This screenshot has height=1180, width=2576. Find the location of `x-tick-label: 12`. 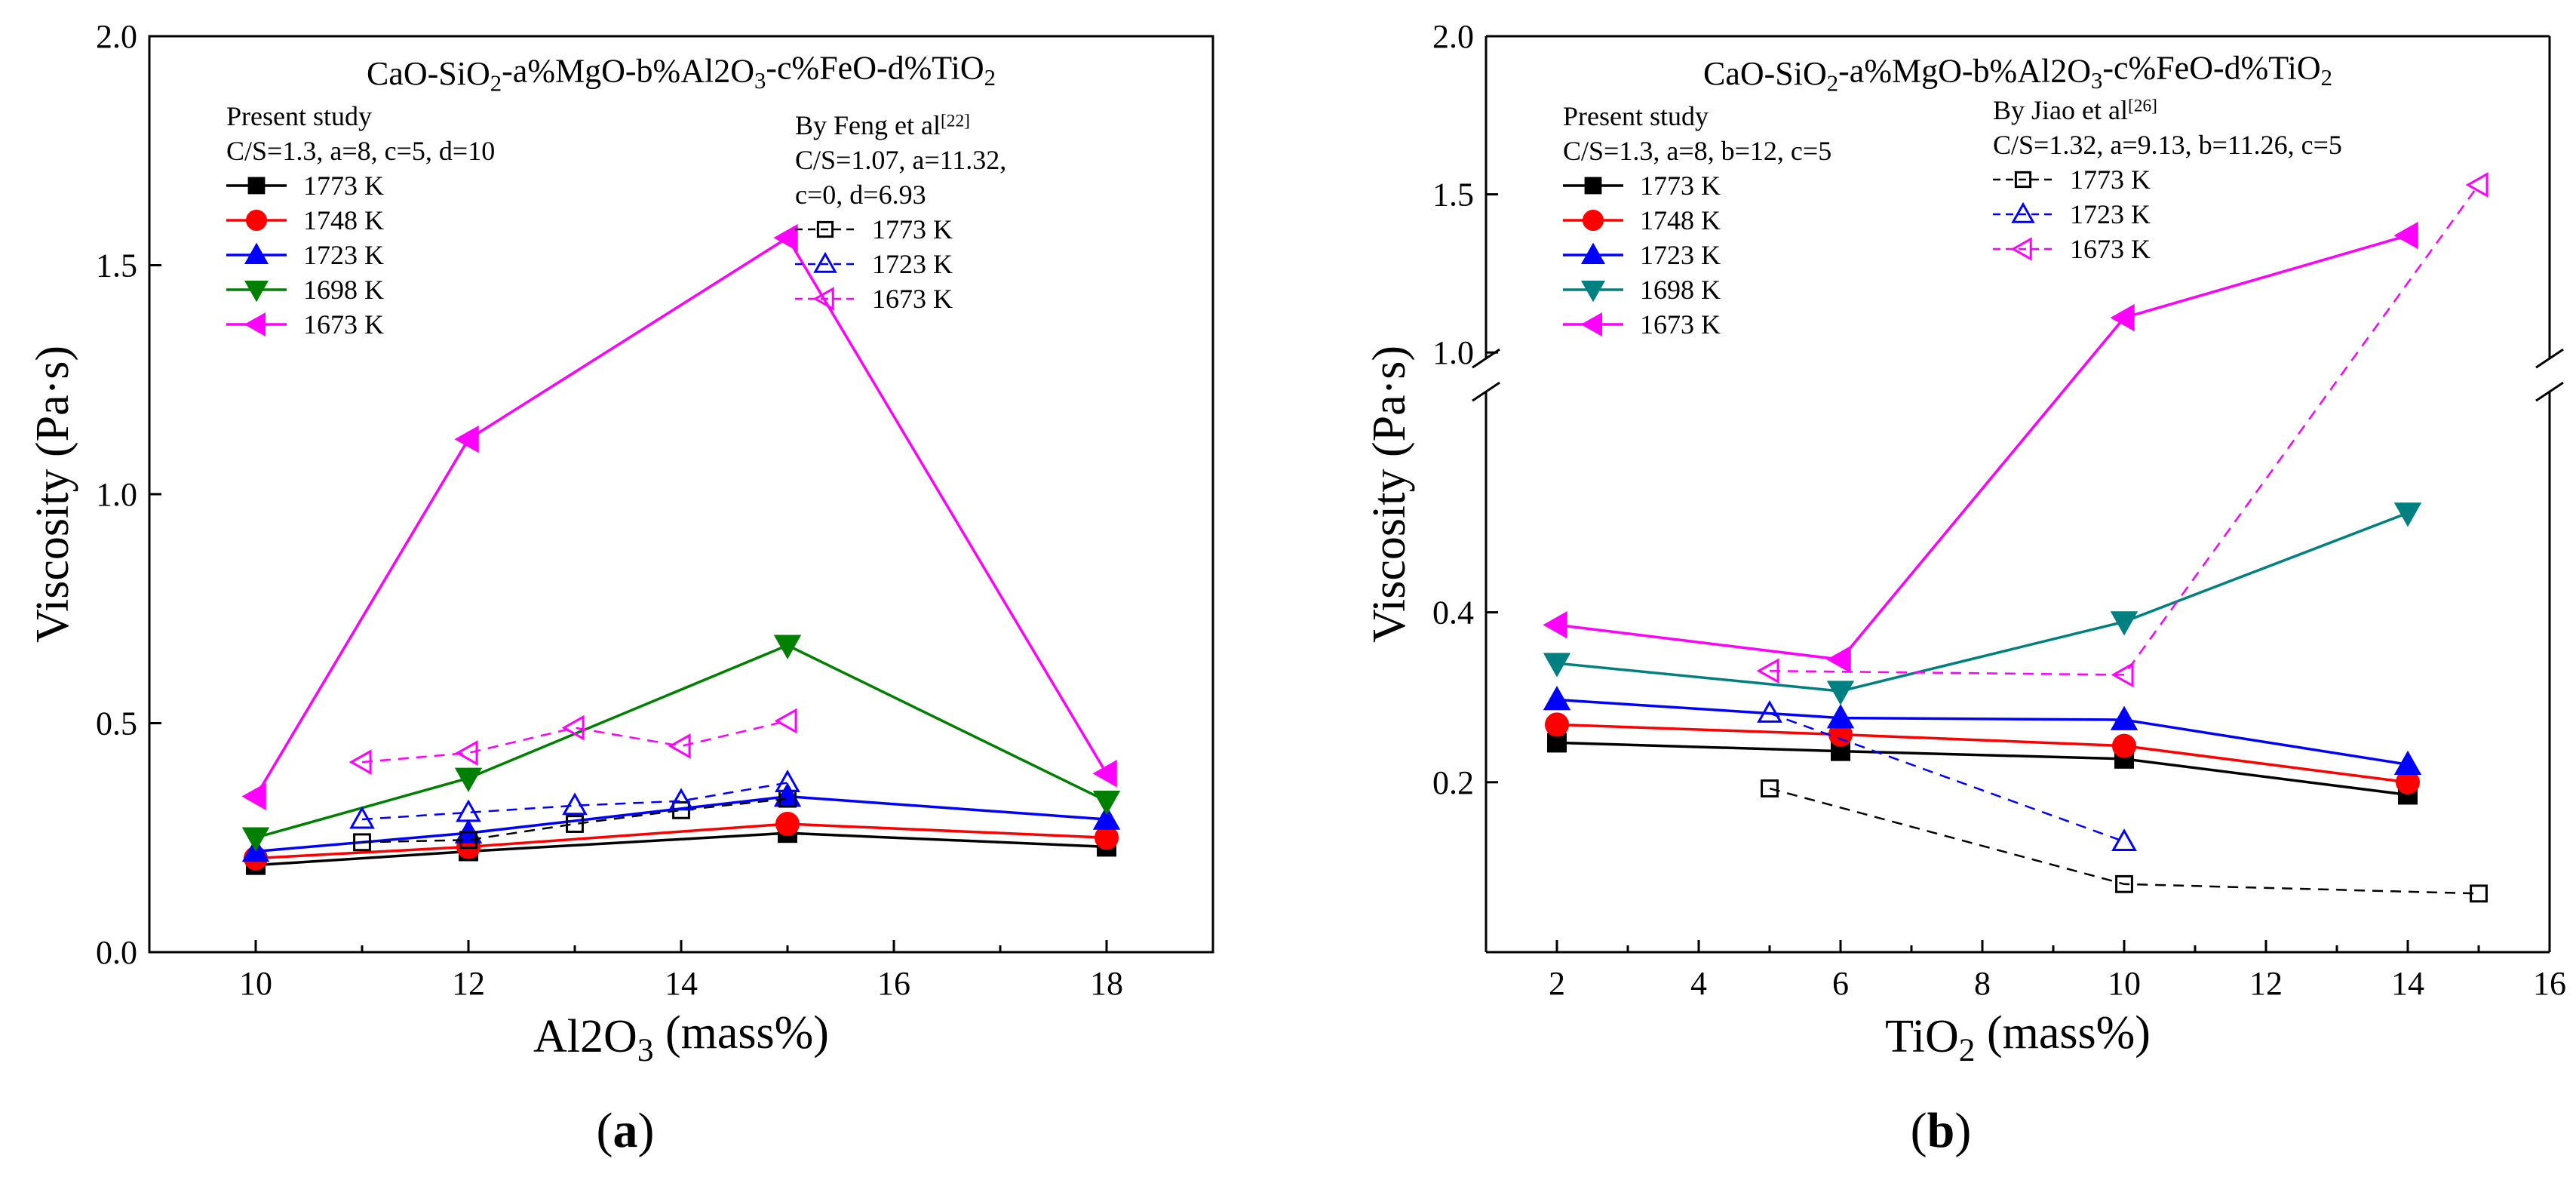

x-tick-label: 12 is located at coordinates (468, 983).